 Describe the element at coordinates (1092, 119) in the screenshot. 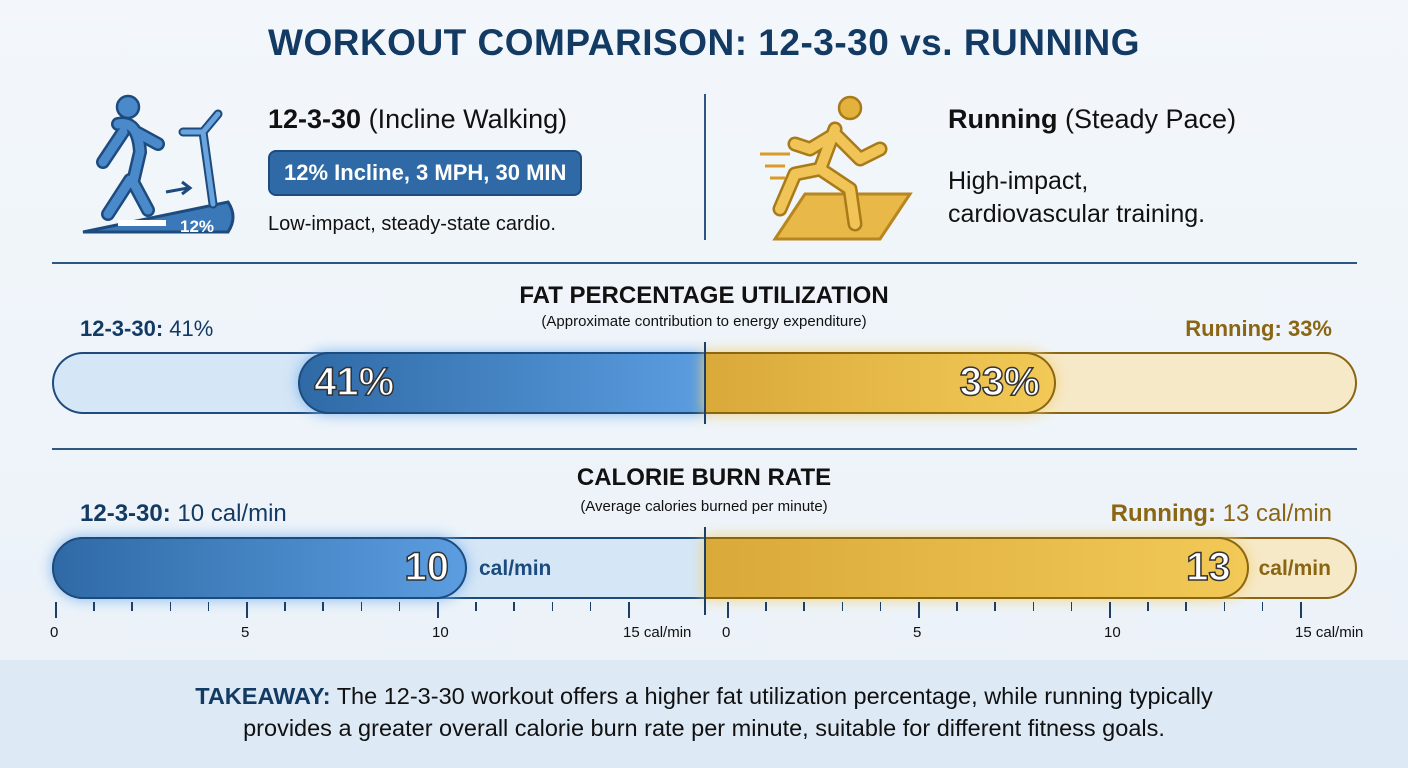

I see `running-heading: Running (Steady Pace)` at that location.